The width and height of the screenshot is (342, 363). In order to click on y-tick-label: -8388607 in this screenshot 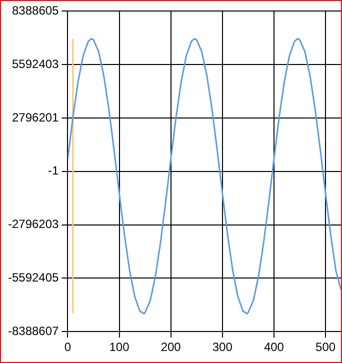, I will do `click(34, 331)`.